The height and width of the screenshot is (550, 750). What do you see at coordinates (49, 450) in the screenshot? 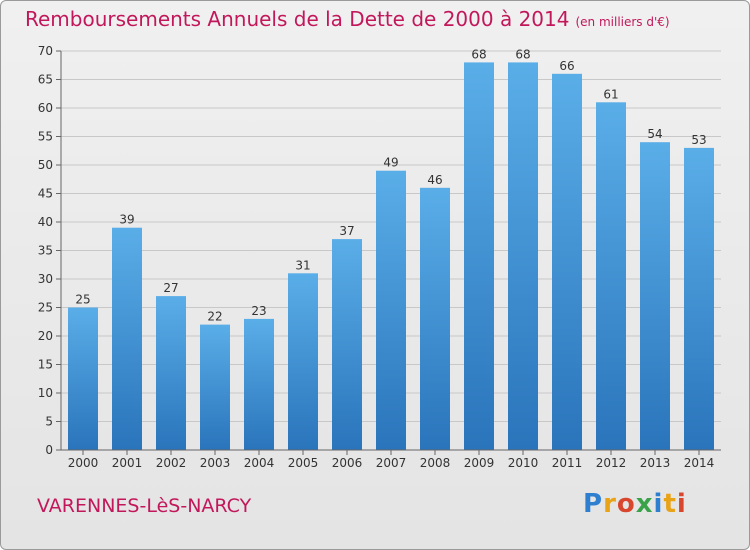
I see `y-tick-label: 0` at bounding box center [49, 450].